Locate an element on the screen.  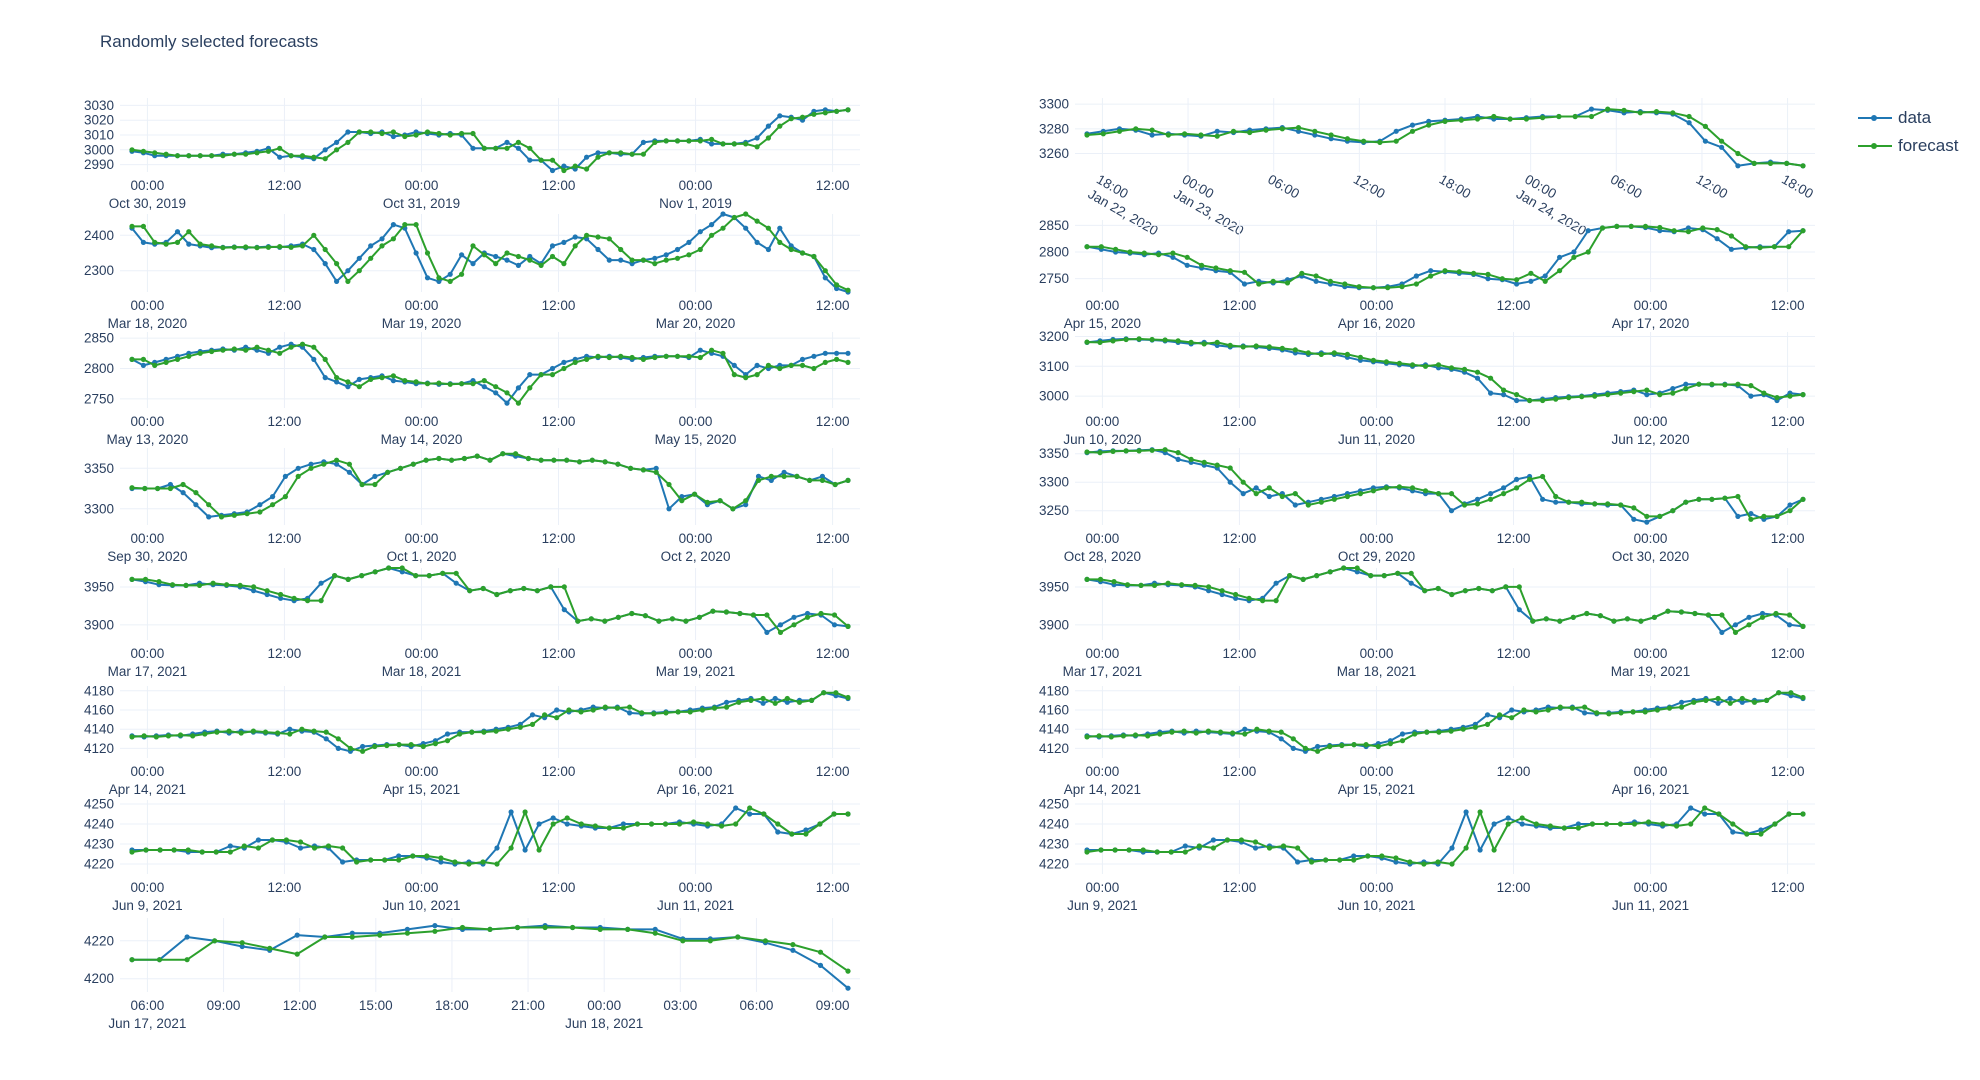
x-tick-label: 12:00 is located at coordinates (1514, 771).